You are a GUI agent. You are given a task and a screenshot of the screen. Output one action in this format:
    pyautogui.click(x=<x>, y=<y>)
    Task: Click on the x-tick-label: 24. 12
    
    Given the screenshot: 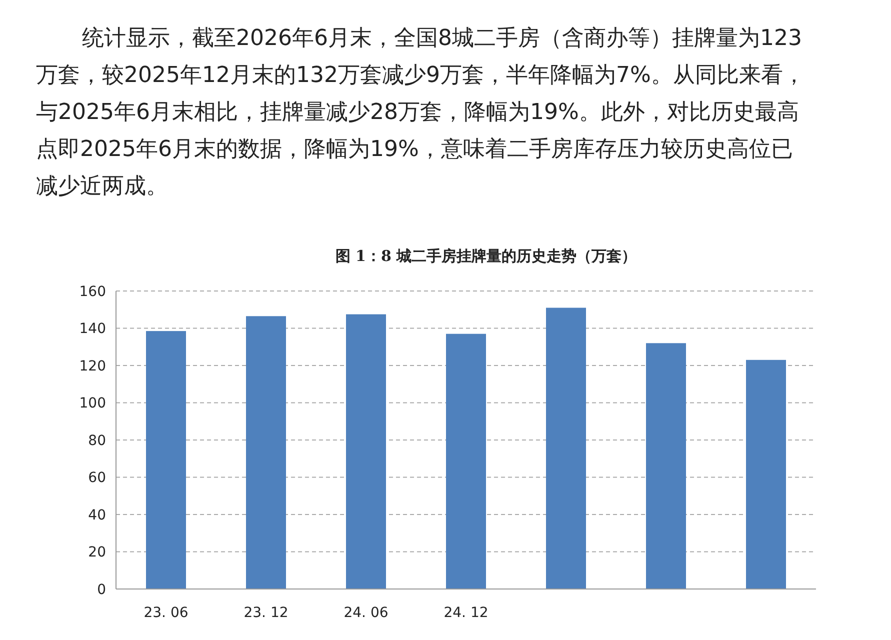 What is the action you would take?
    pyautogui.click(x=466, y=613)
    